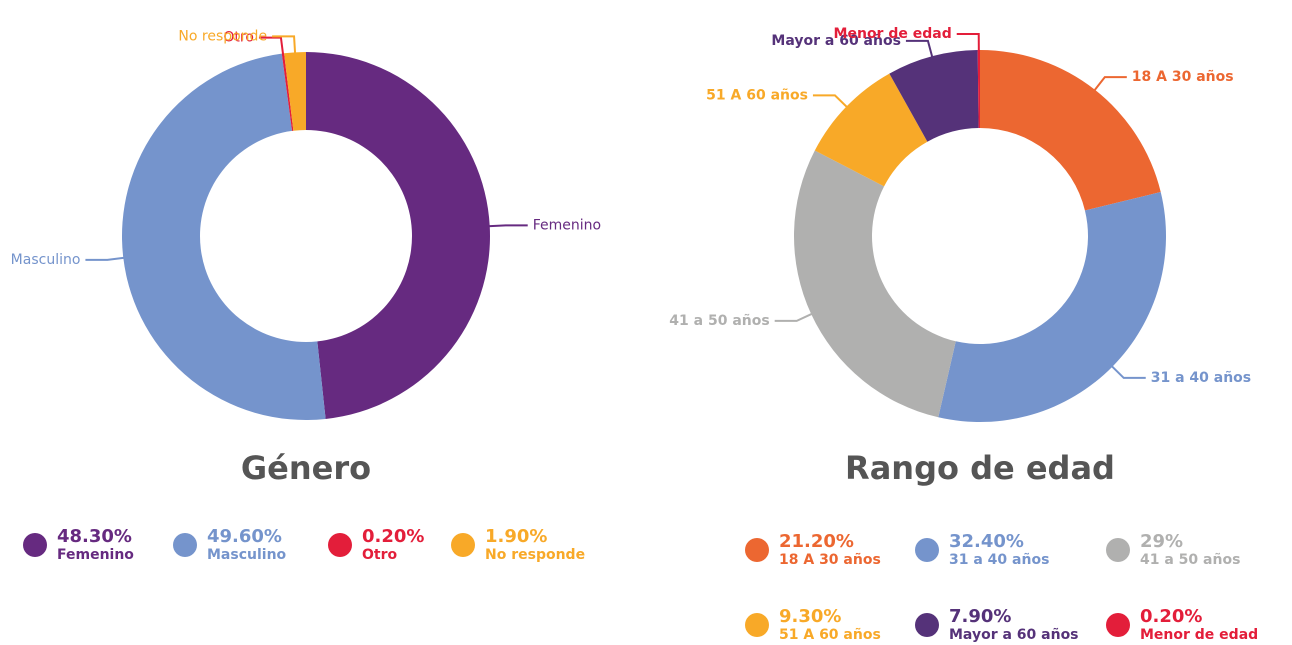 Image resolution: width=1292 pixels, height=645 pixels. I want to click on slice-label: 31 a 40 años, so click(1201, 378).